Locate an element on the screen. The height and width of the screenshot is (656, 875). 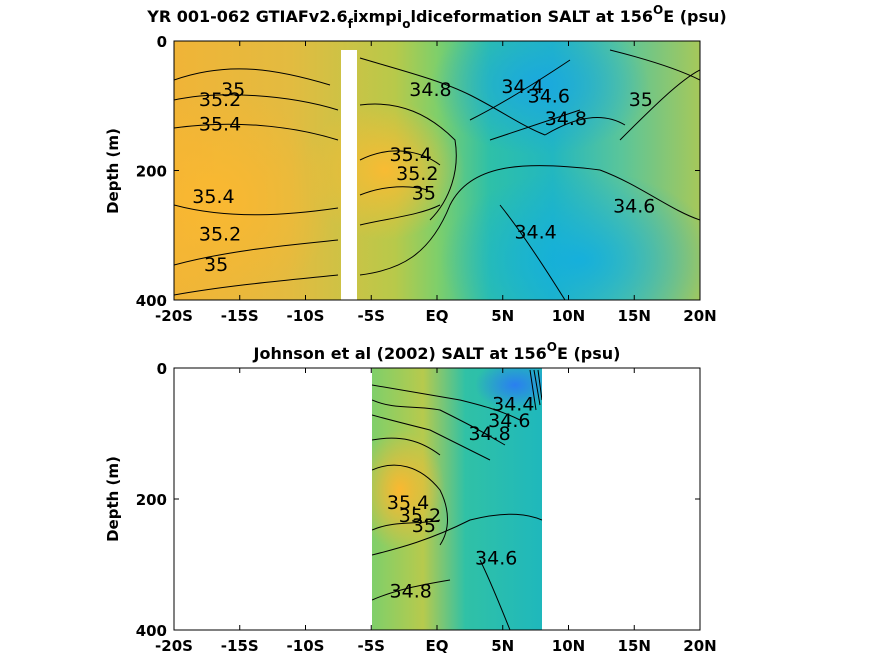
title-part-pre: Johnson et al (2002) SALT at 156 is located at coordinates (400, 353).